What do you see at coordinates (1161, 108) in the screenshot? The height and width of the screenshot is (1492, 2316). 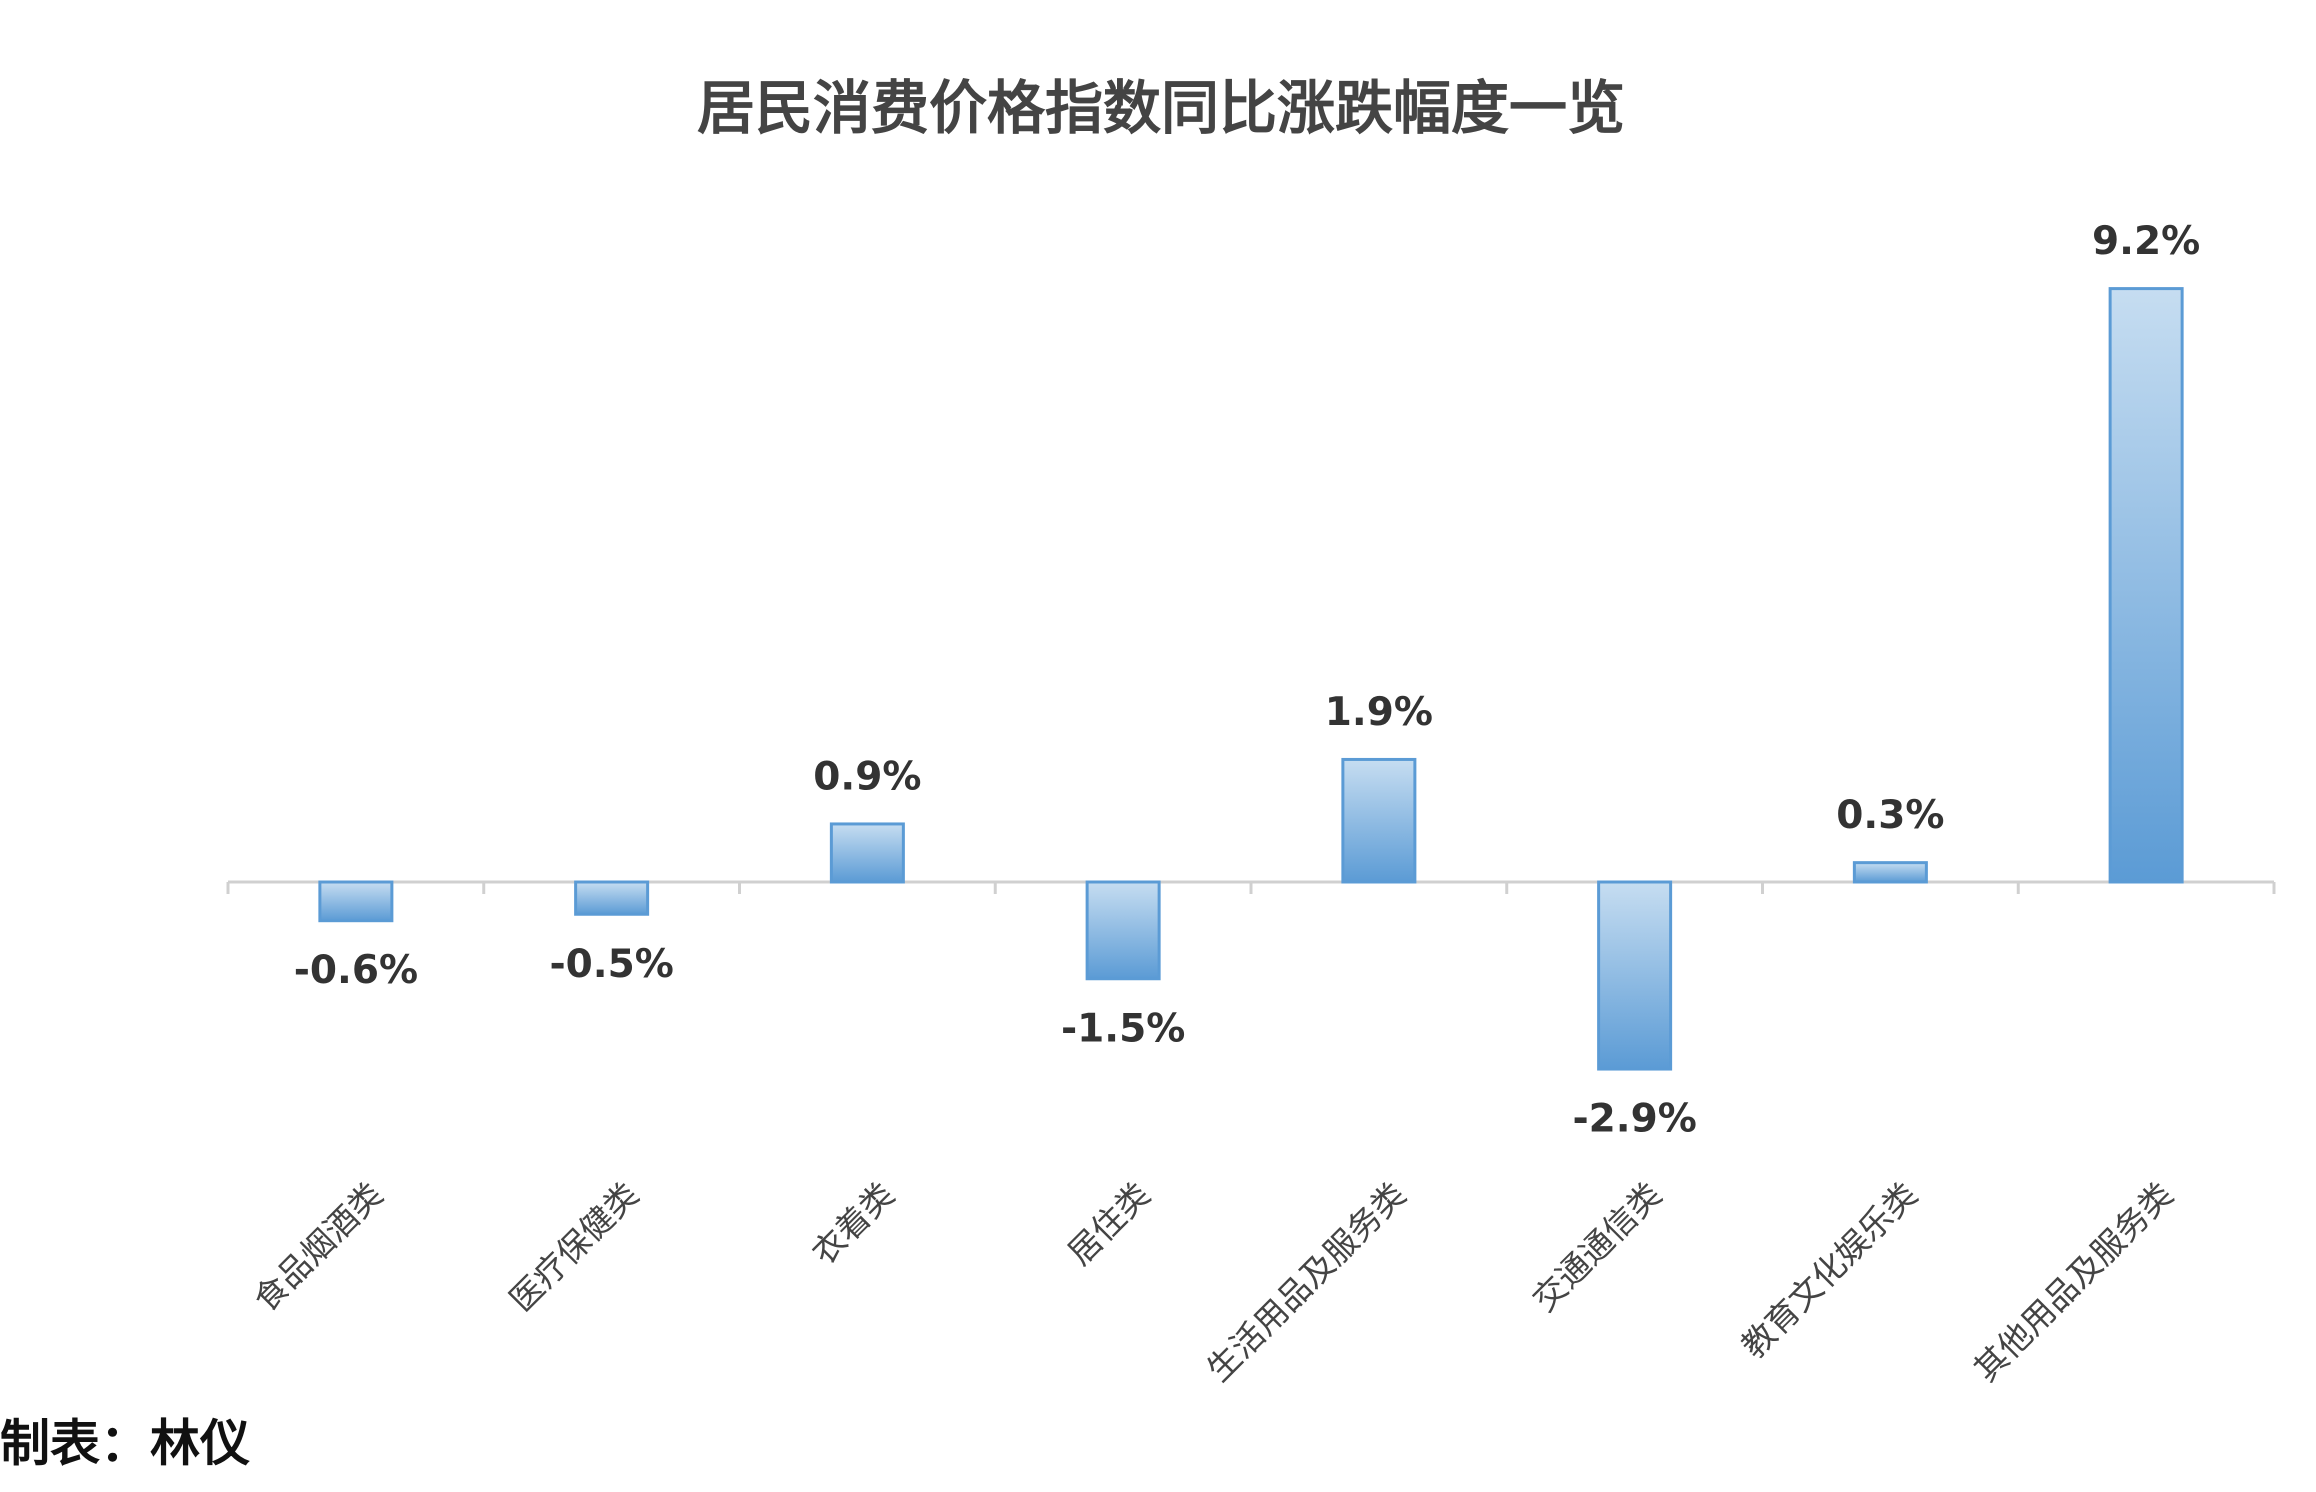 I see `chart-title: 居民消费价格指数同比涨跌幅度一览` at bounding box center [1161, 108].